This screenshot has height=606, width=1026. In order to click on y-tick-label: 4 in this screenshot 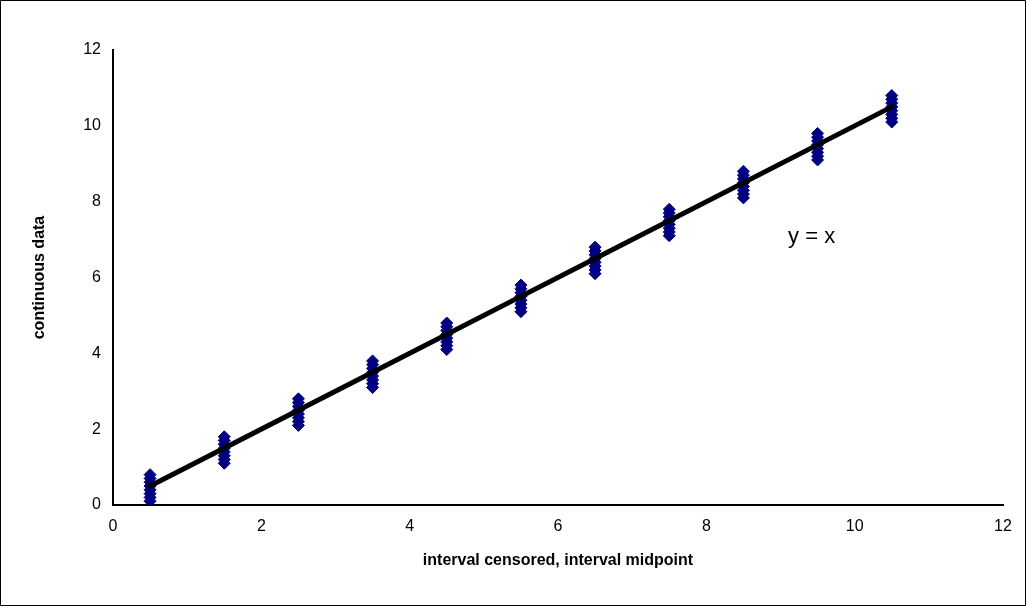, I will do `click(97, 352)`.